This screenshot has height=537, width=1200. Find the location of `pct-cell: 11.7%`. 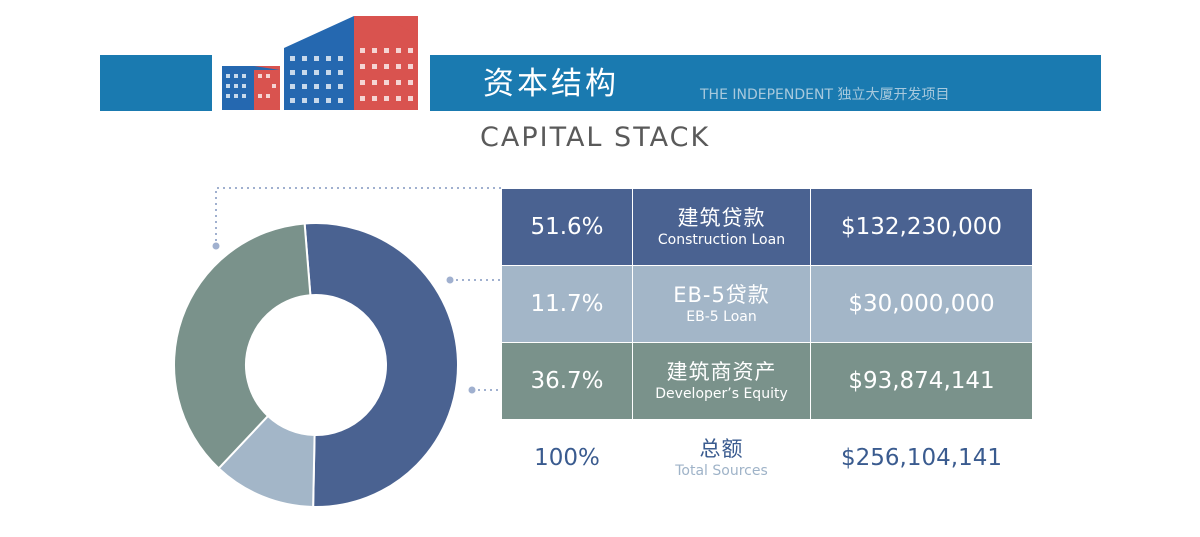

pct-cell: 11.7% is located at coordinates (567, 304).